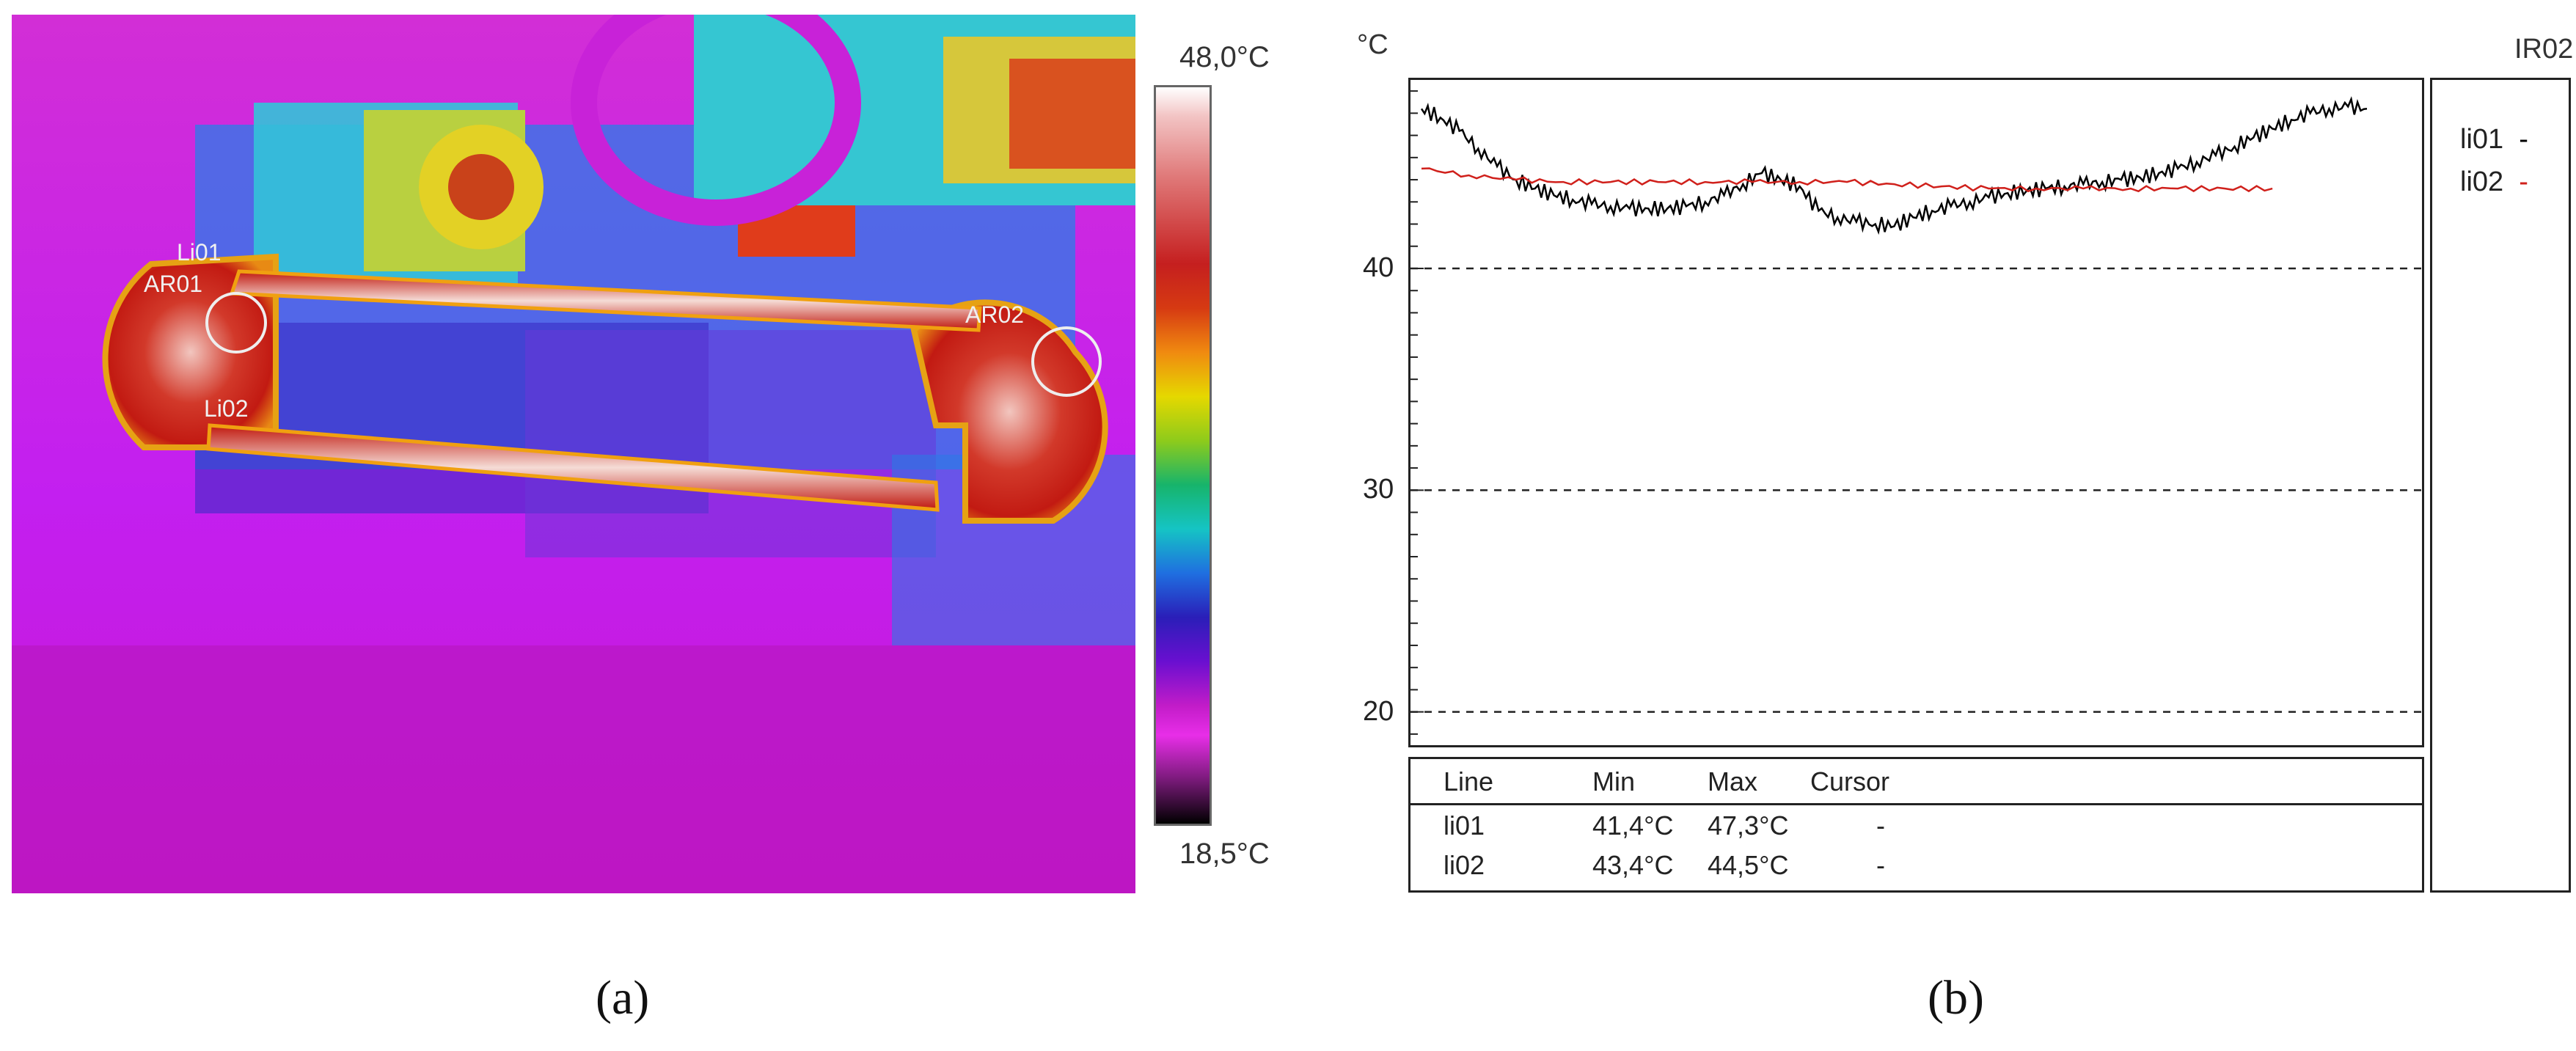  What do you see at coordinates (1224, 854) in the screenshot?
I see `colorbar-min-label: 18,5°C` at bounding box center [1224, 854].